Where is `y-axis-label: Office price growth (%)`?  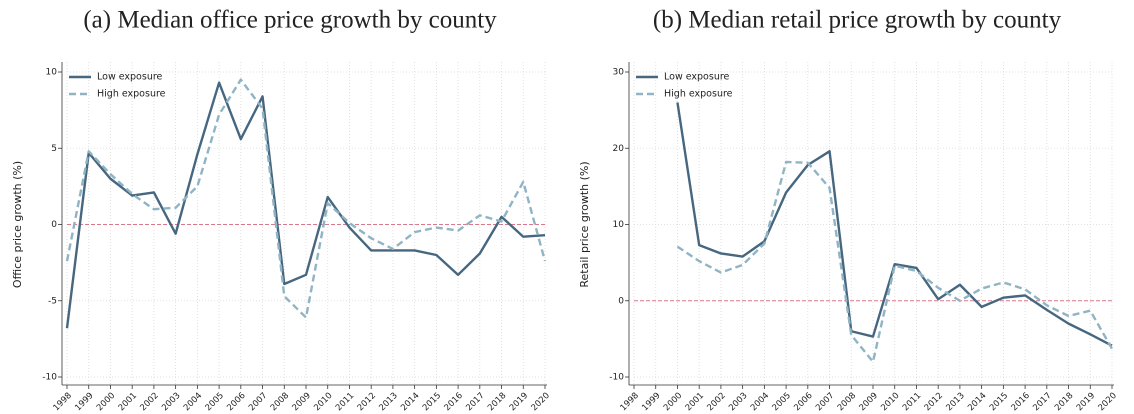
y-axis-label: Office price growth (%) is located at coordinates (17, 224).